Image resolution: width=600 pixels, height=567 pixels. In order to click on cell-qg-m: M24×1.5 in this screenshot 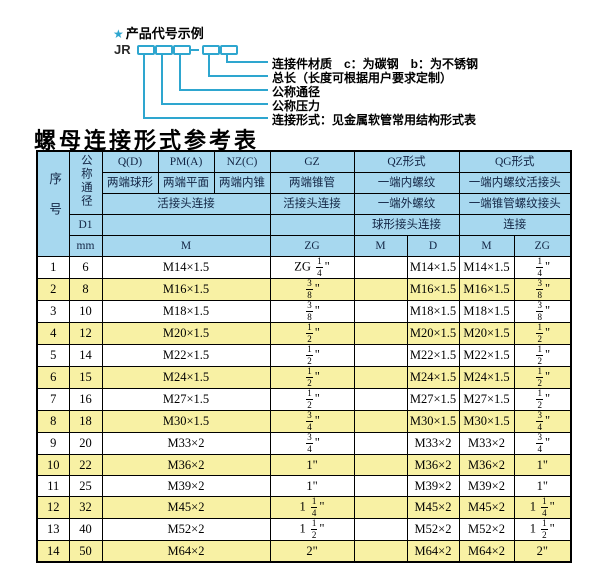, I will do `click(486, 377)`.